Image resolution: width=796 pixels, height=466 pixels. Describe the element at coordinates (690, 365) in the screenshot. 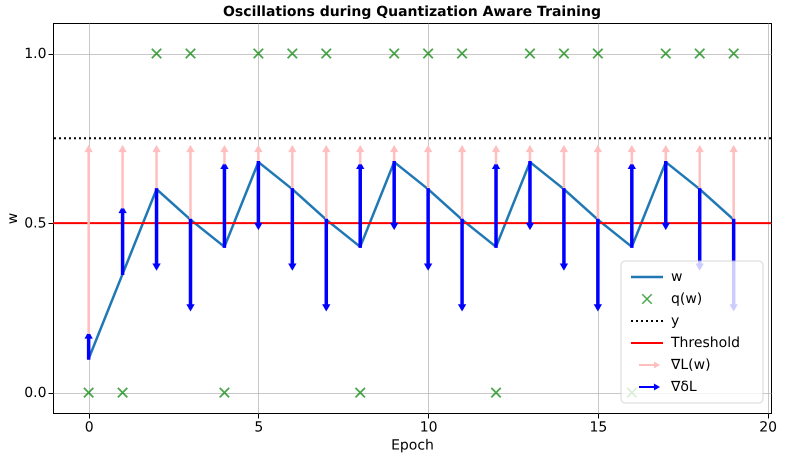

I see `legend-label: ∇L(w)` at that location.